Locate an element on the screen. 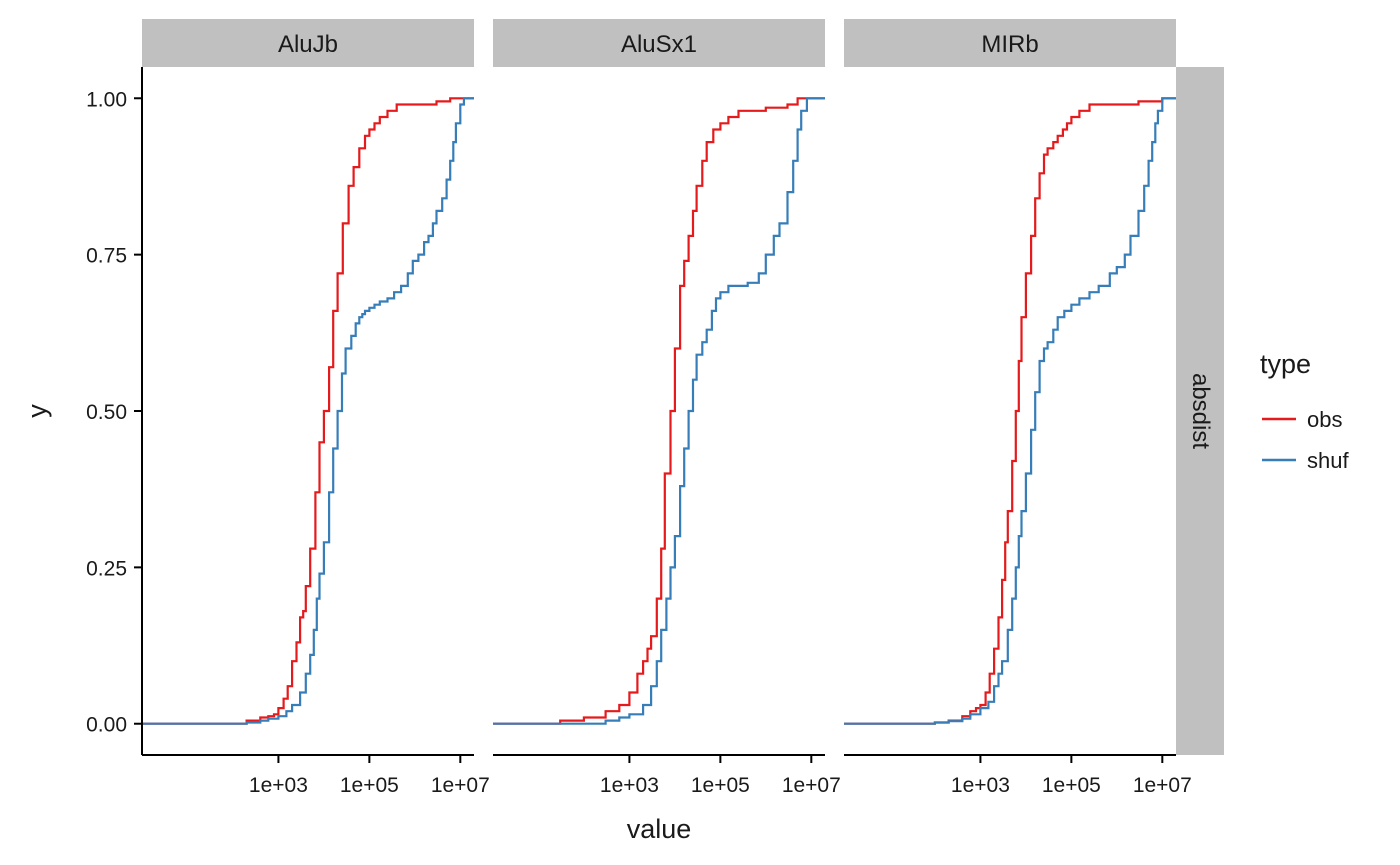 The width and height of the screenshot is (1400, 865). facet-strip-label: AluSx1 is located at coordinates (659, 44).